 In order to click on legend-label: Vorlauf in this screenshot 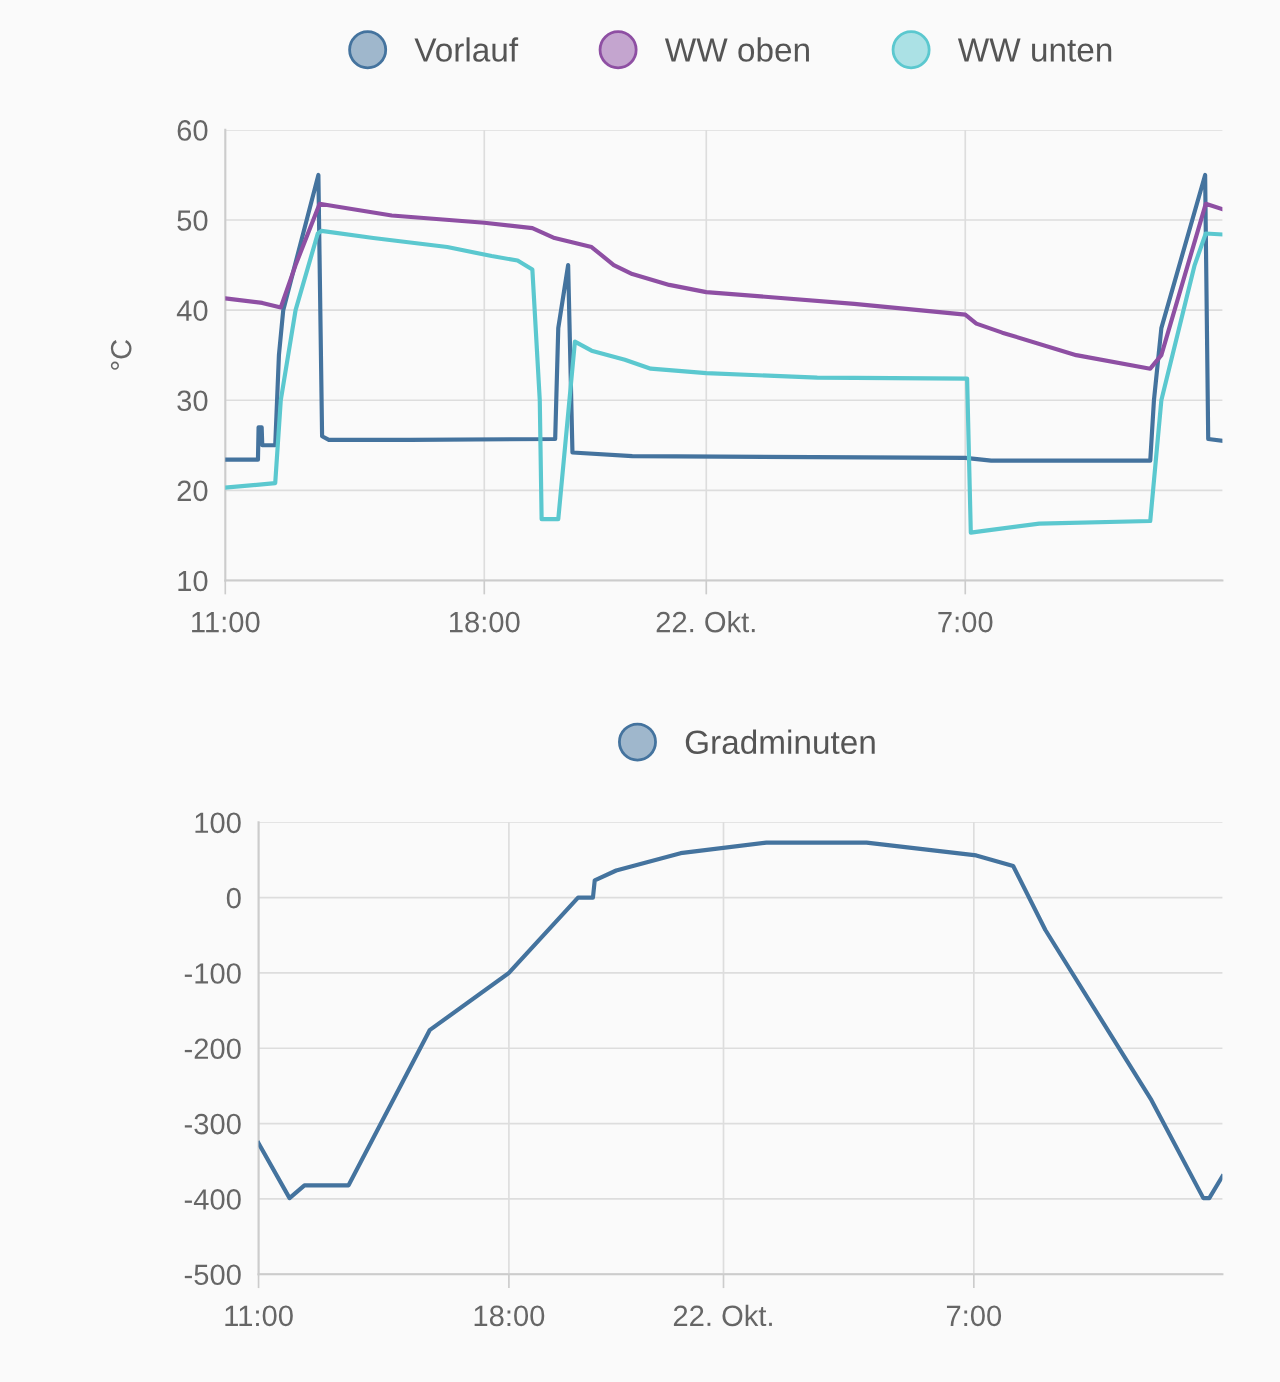, I will do `click(466, 49)`.